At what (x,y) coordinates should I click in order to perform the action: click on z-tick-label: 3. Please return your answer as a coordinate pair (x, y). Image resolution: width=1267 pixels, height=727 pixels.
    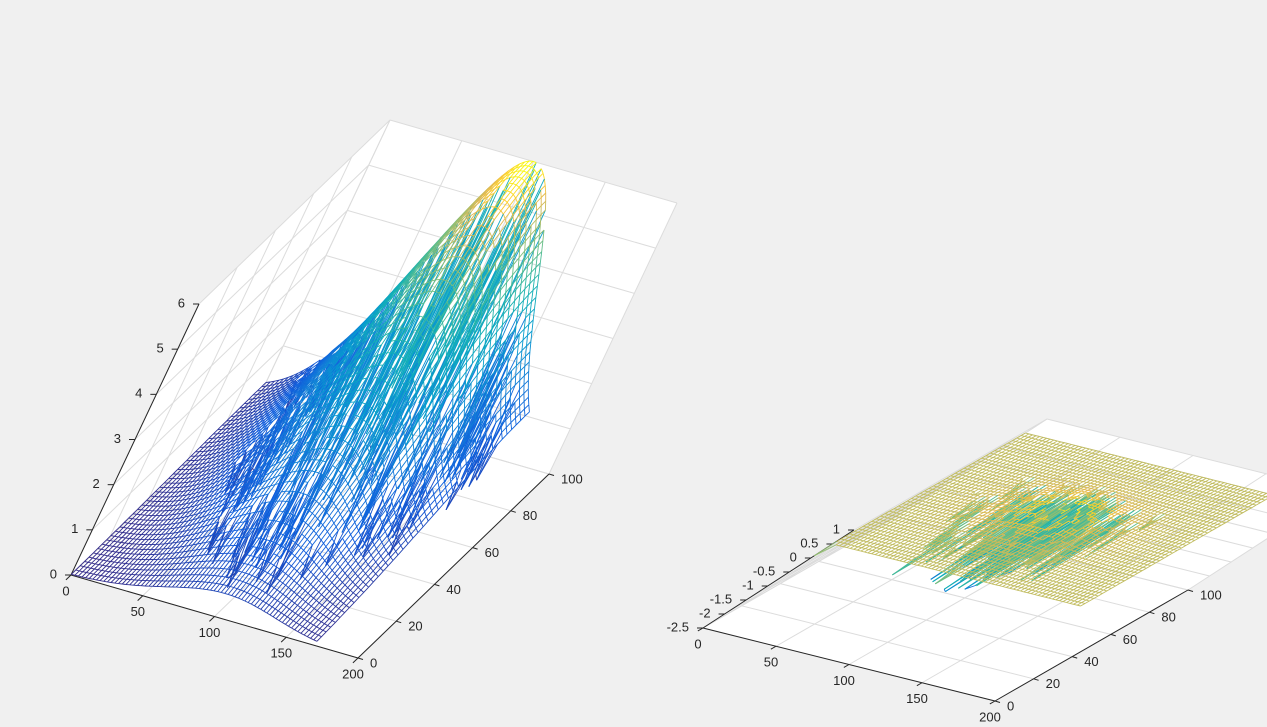
    Looking at the image, I should click on (117, 438).